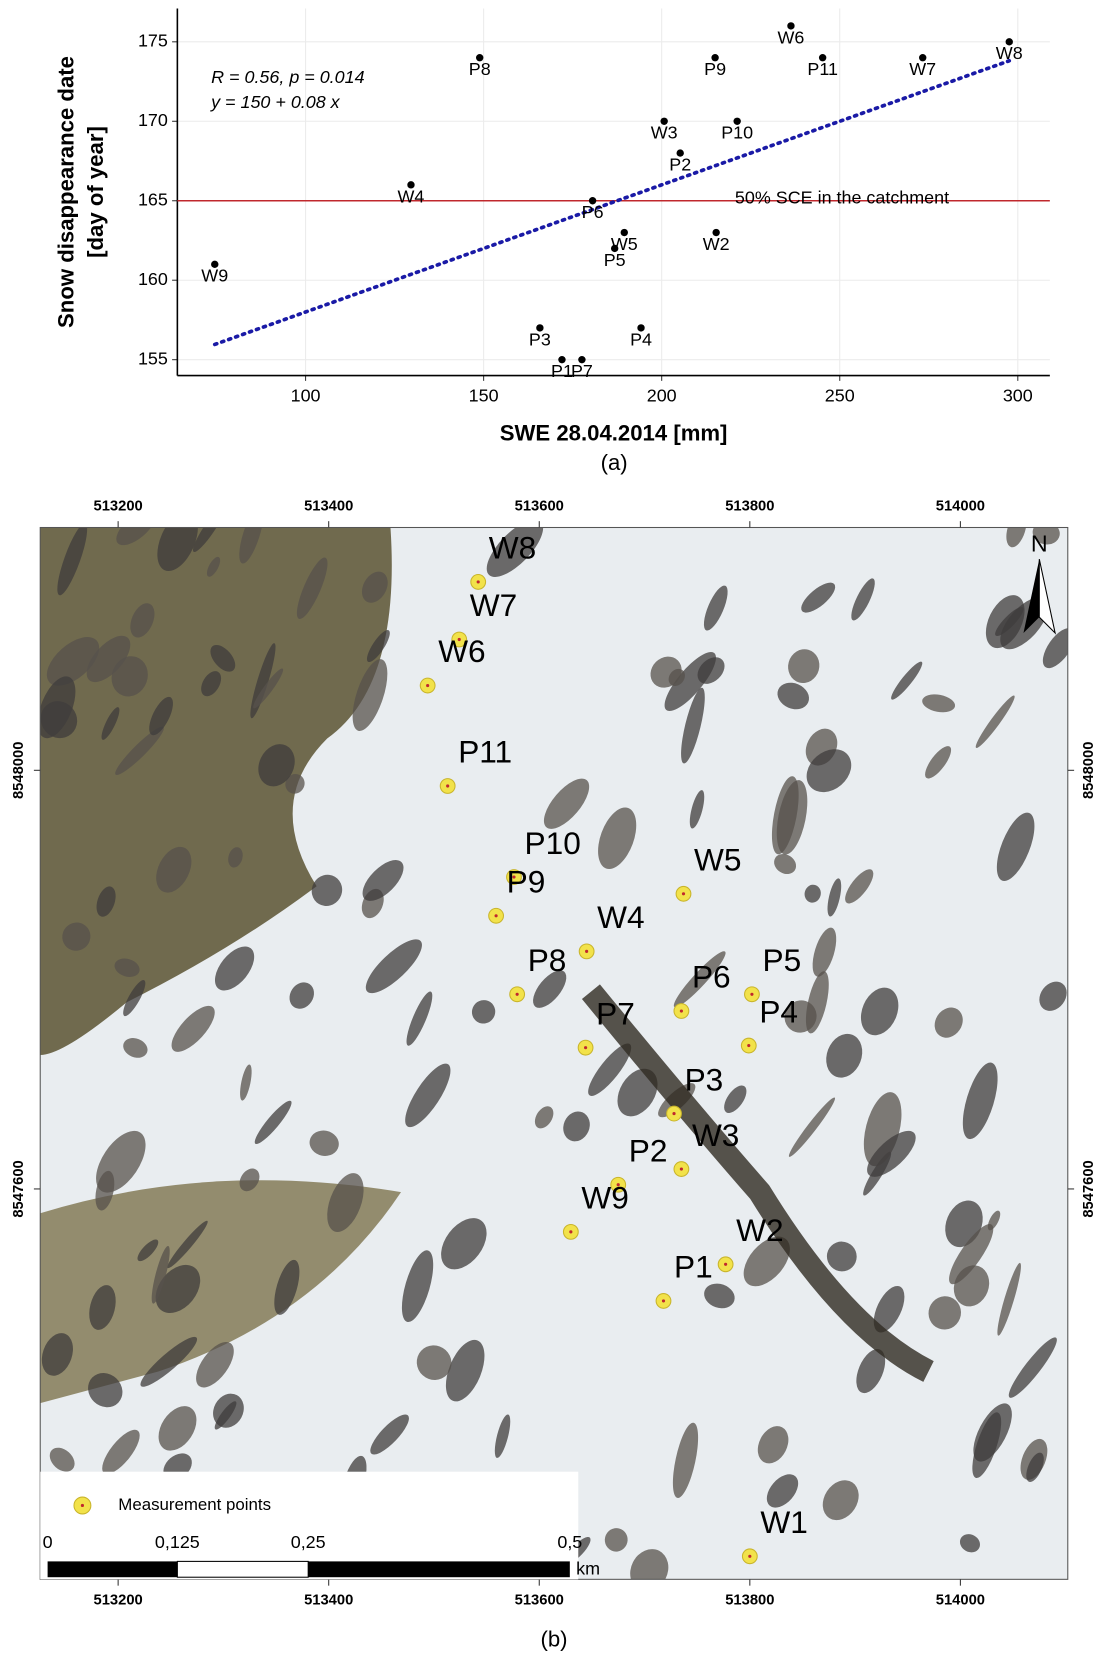 Image resolution: width=1108 pixels, height=1669 pixels. I want to click on valley, so click(757, 1183).